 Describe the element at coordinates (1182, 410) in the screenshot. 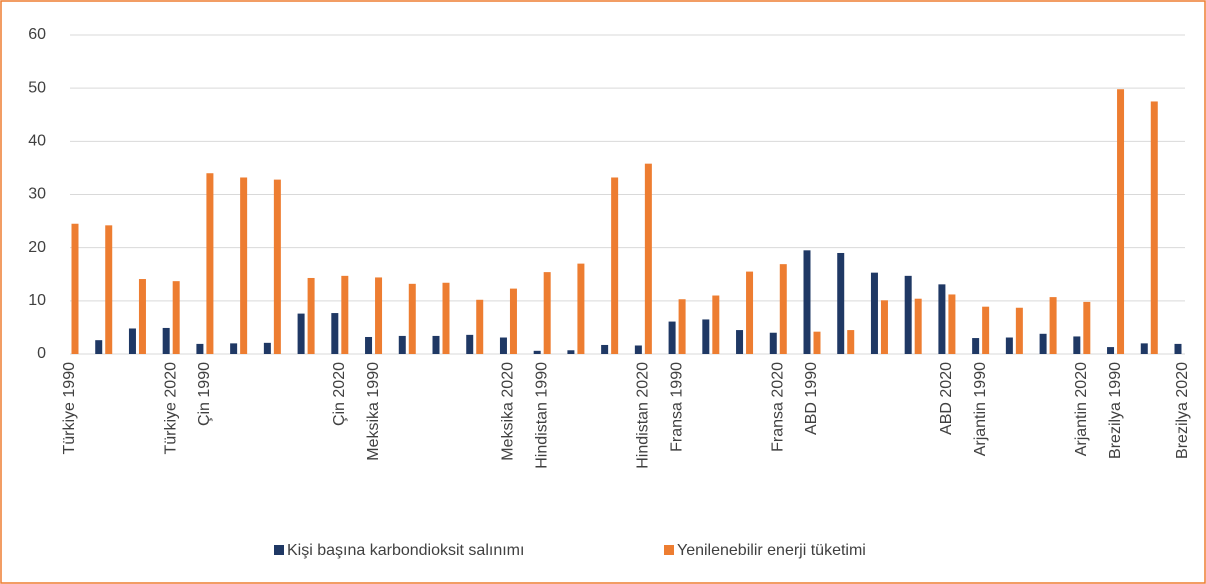

I see `x-tick-label: Brezilya 2020` at that location.